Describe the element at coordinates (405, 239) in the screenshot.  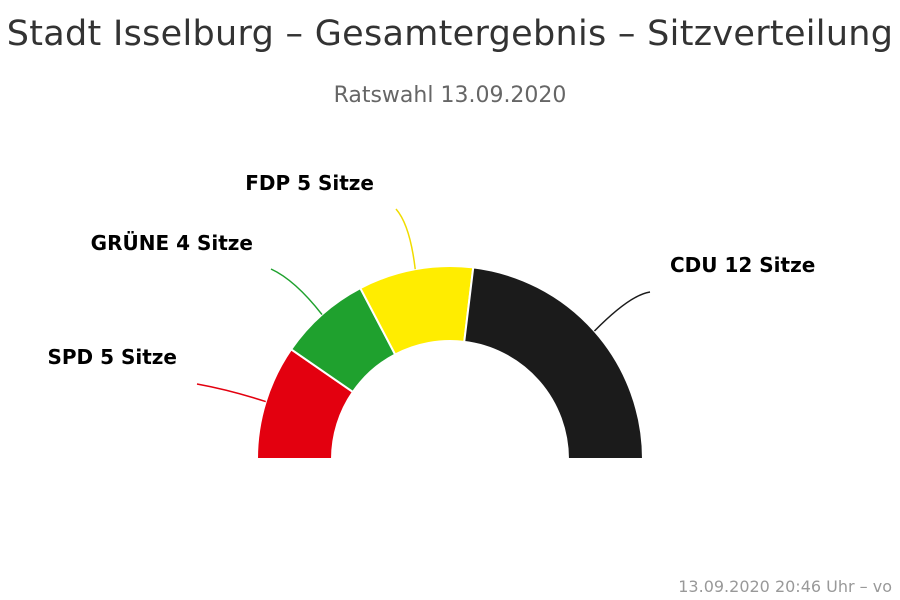
I see `connector-fdp` at that location.